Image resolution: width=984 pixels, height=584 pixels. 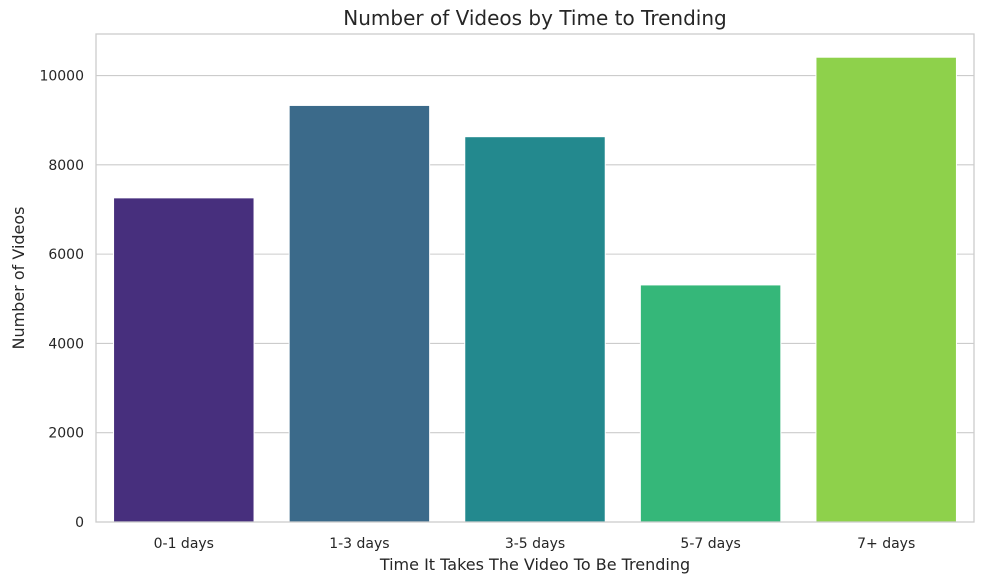 I want to click on x-tick-label: 1-3 days, so click(x=359, y=544).